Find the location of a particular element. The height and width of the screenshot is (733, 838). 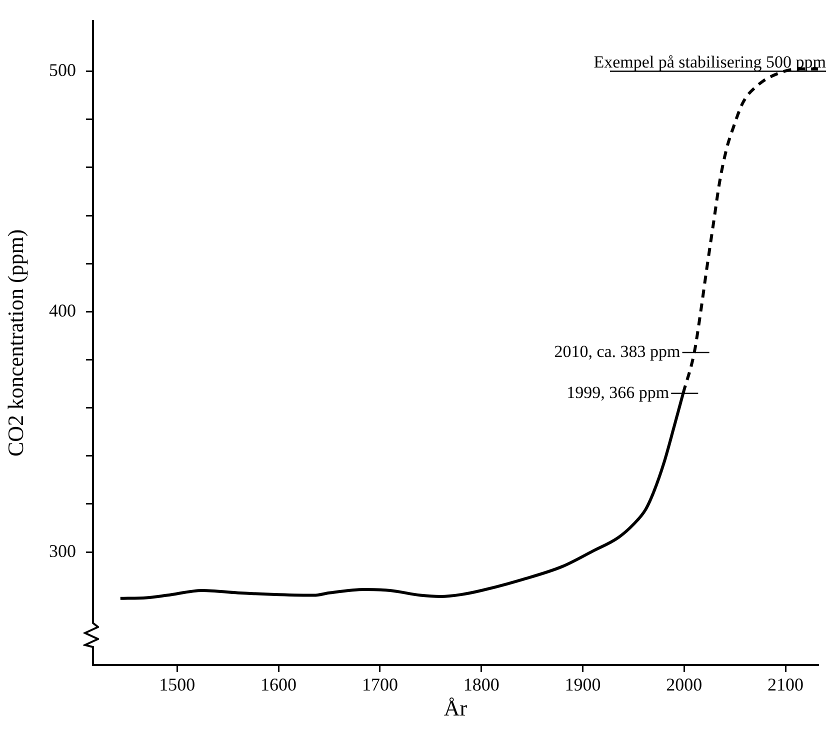

x-tick-label: 1900 is located at coordinates (582, 684).